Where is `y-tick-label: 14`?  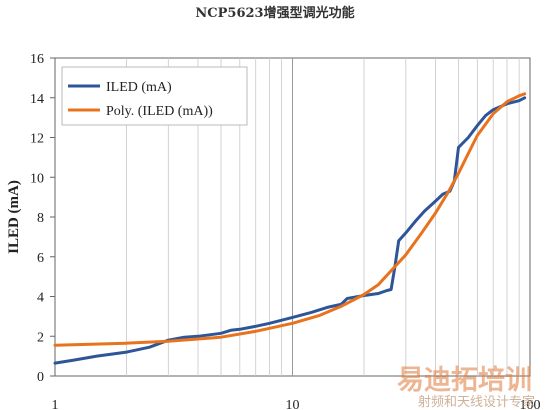
y-tick-label: 14 is located at coordinates (37, 99).